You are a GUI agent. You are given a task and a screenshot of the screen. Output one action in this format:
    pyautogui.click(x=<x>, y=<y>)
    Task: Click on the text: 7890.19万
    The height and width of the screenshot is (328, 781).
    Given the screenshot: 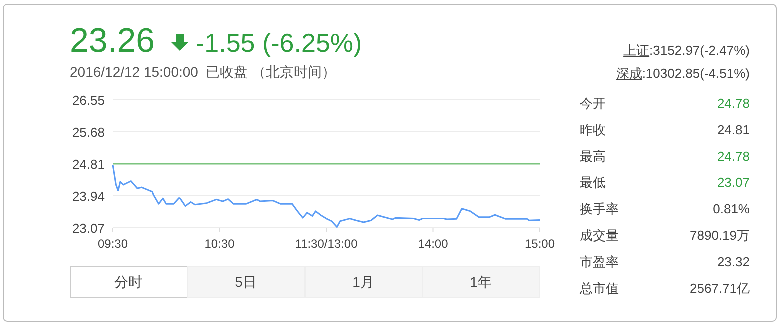 What is the action you would take?
    pyautogui.click(x=720, y=235)
    